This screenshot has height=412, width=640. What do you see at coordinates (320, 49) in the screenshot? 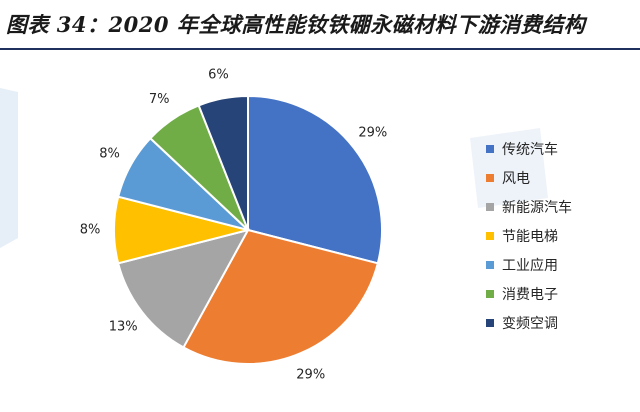
I see `title-underline` at bounding box center [320, 49].